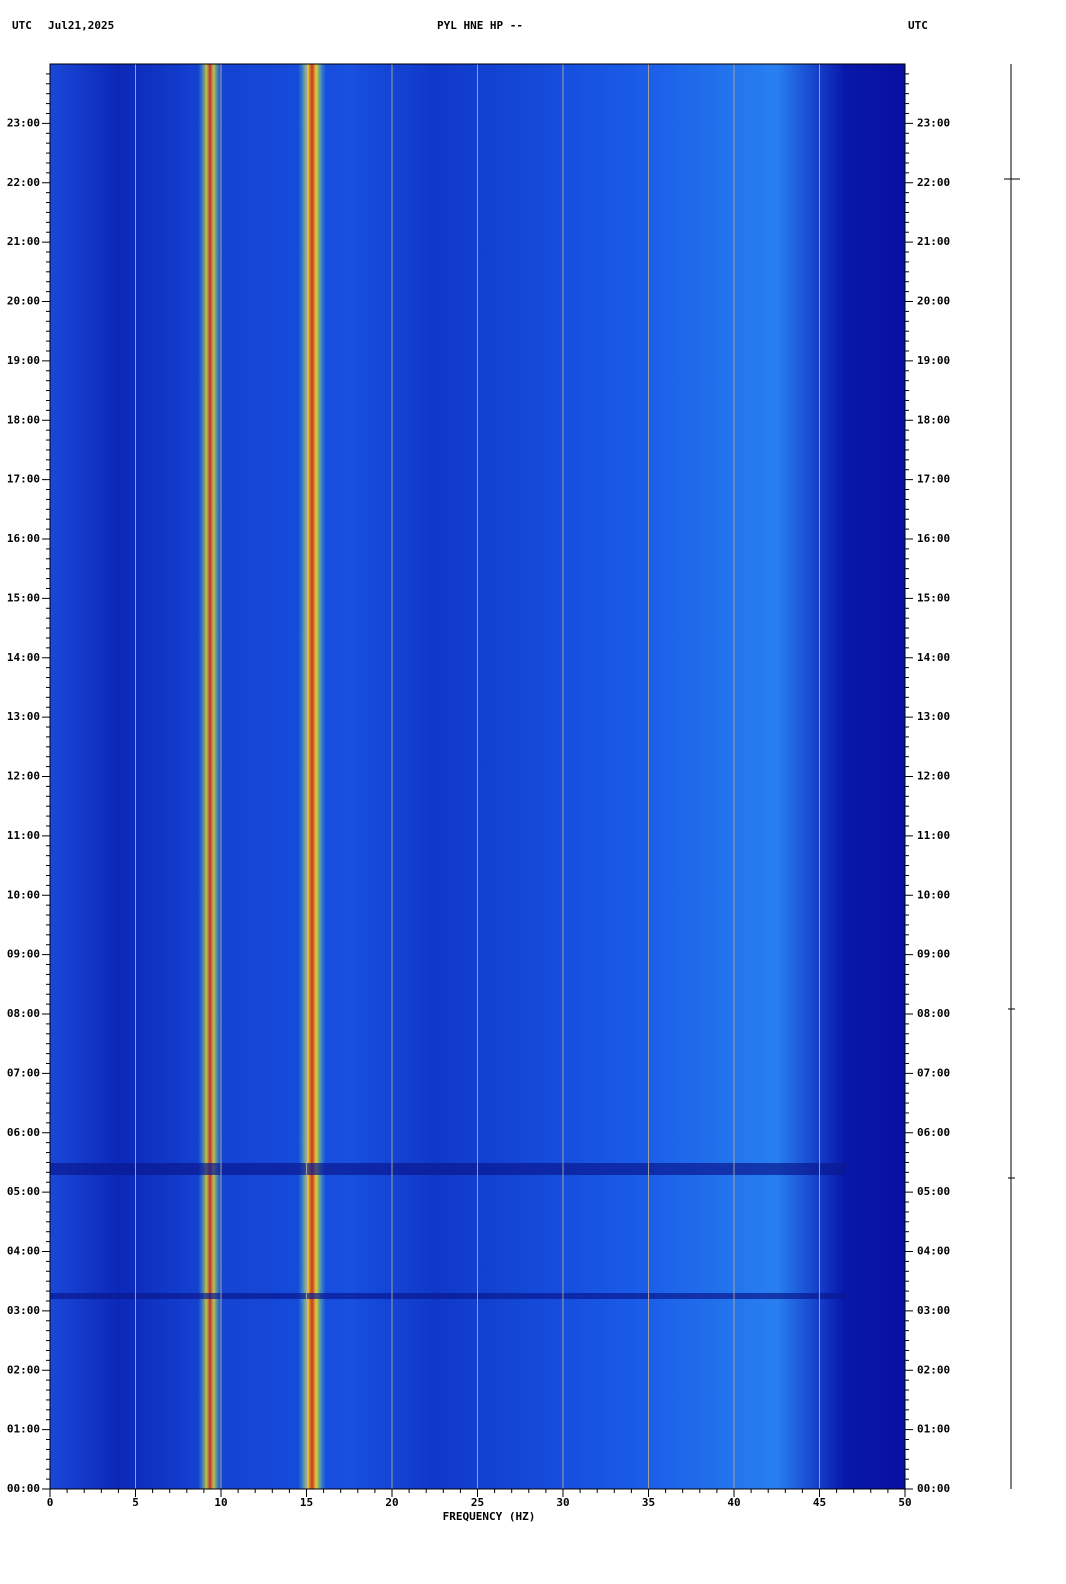 The width and height of the screenshot is (1066, 1584). Describe the element at coordinates (933, 479) in the screenshot. I see `y-tick-label-right: 17:00` at that location.